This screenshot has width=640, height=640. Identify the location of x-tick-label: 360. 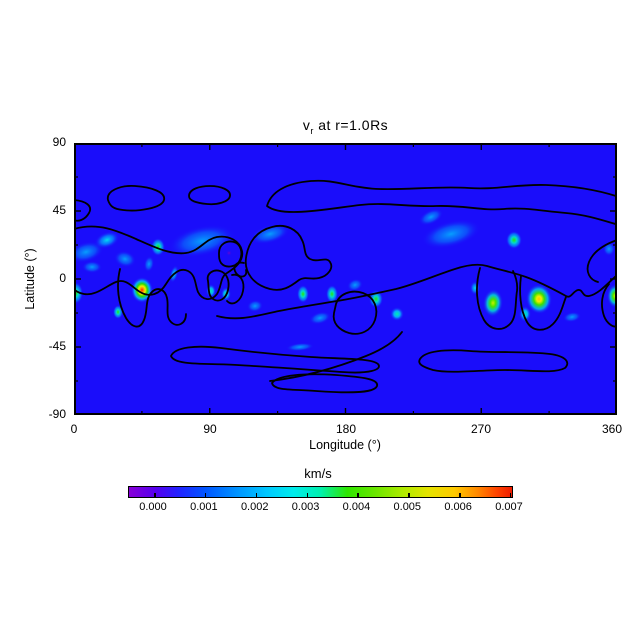
(612, 429).